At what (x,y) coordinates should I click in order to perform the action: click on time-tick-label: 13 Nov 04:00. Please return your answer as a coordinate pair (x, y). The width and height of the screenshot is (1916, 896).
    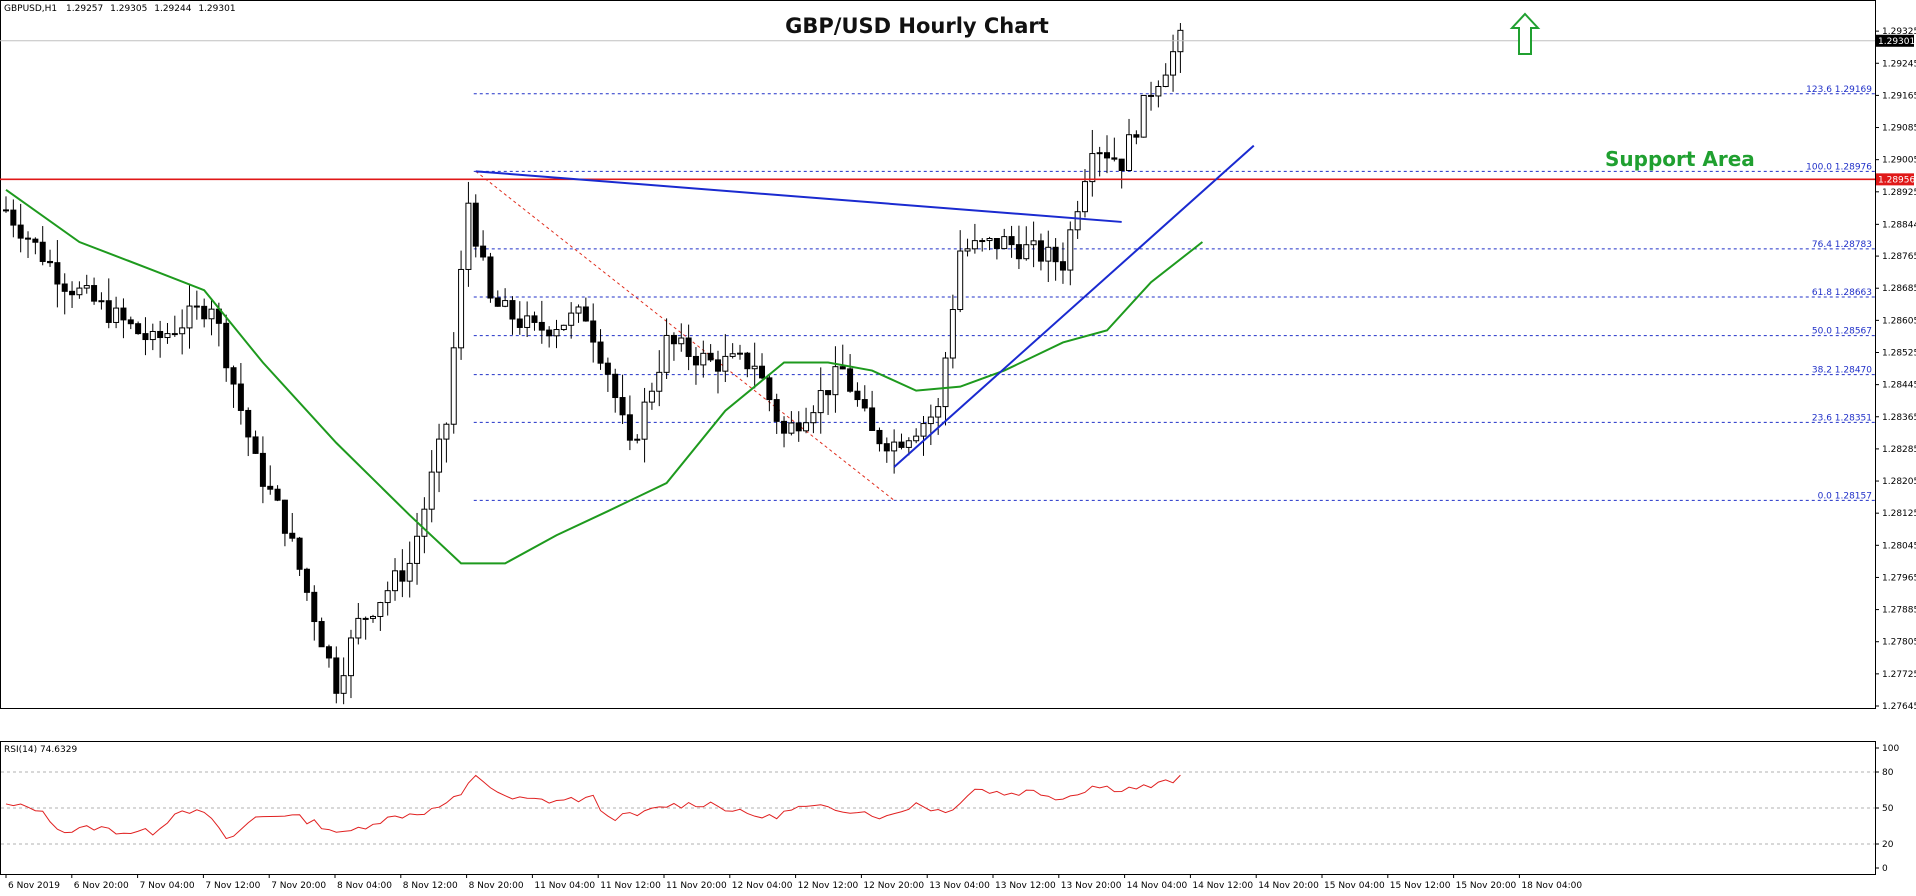
    Looking at the image, I should click on (959, 886).